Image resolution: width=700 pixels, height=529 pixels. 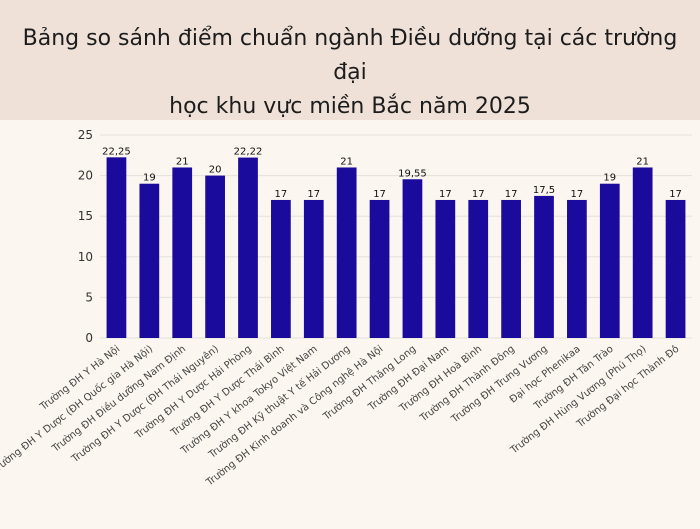 I want to click on y-tick-label: 25, so click(x=85, y=135).